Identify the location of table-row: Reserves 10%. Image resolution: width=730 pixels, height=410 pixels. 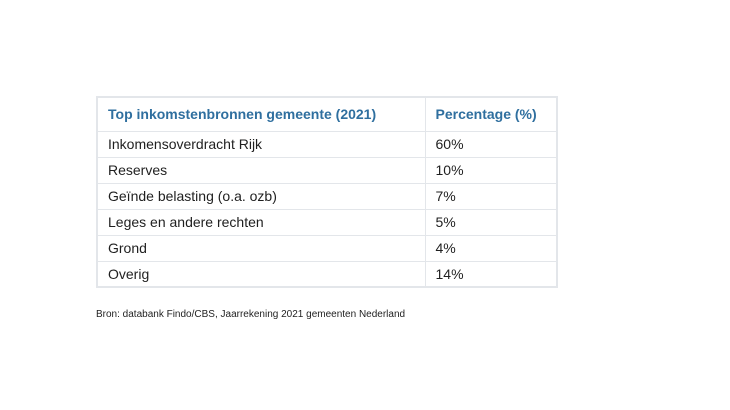
(327, 170).